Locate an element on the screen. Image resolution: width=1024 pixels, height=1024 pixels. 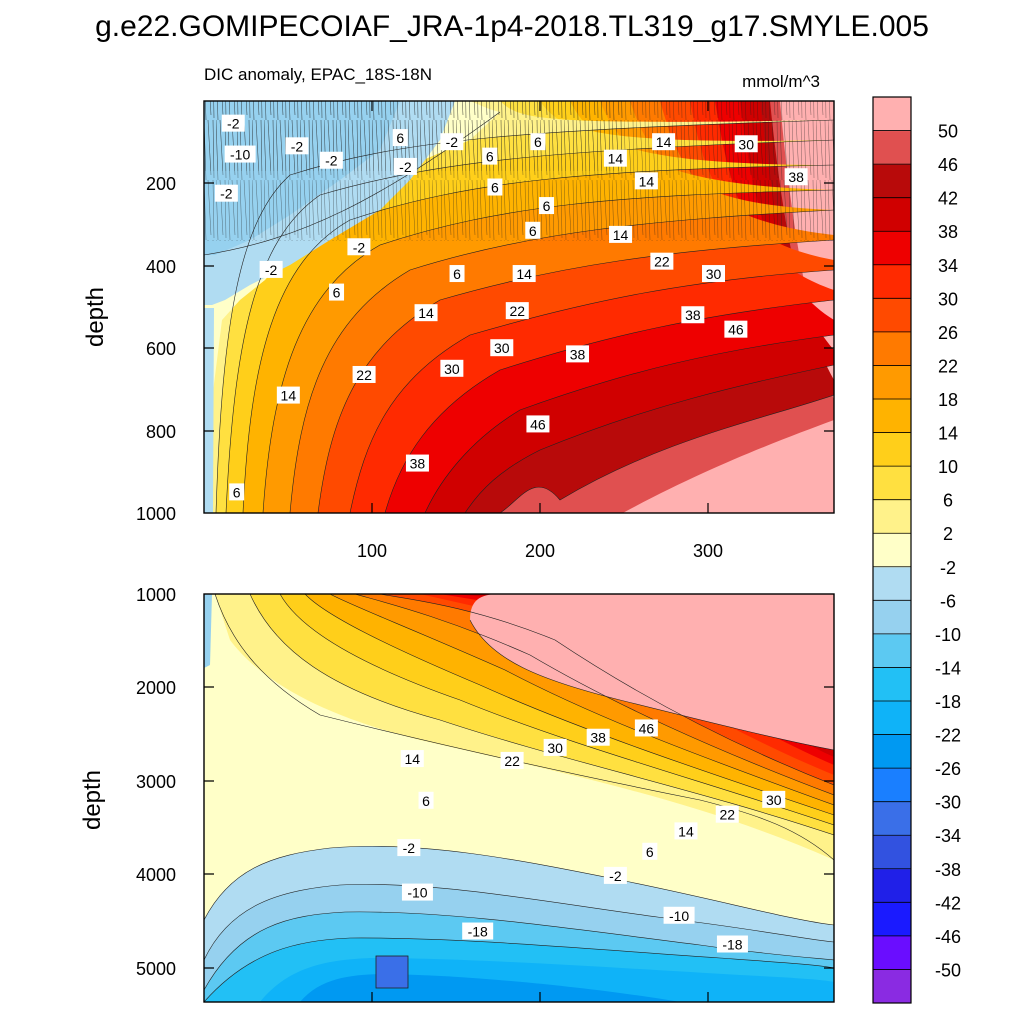
lower-contour-labels: 46 38 30 22 14 30 22 14 6 6 -2 -2 -10 -10 -18 -18 is located at coordinates (591, 836).